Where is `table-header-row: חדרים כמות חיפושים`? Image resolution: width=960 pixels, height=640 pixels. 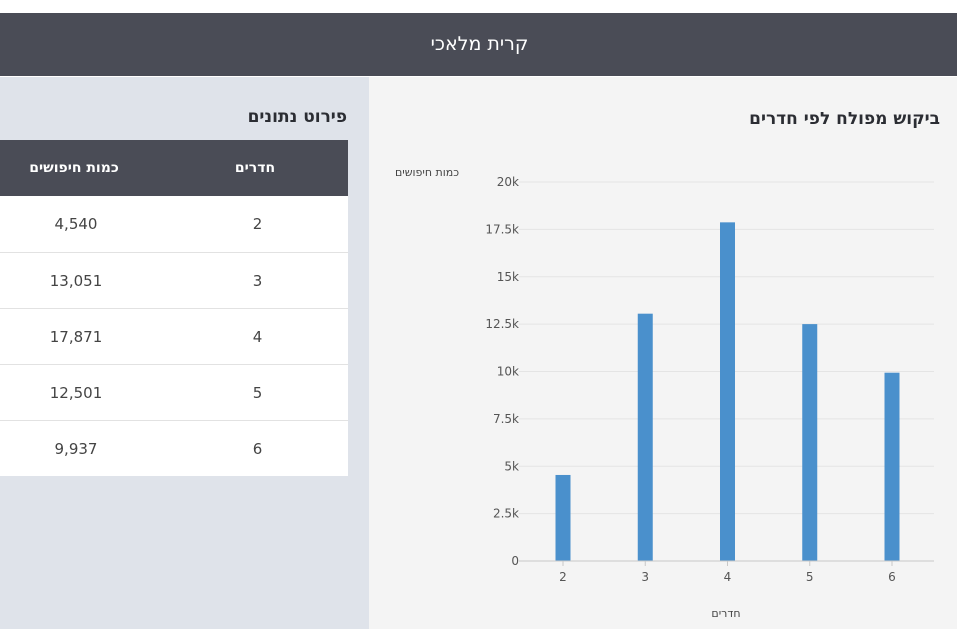 table-header-row: חדרים כמות חיפושים is located at coordinates (174, 168).